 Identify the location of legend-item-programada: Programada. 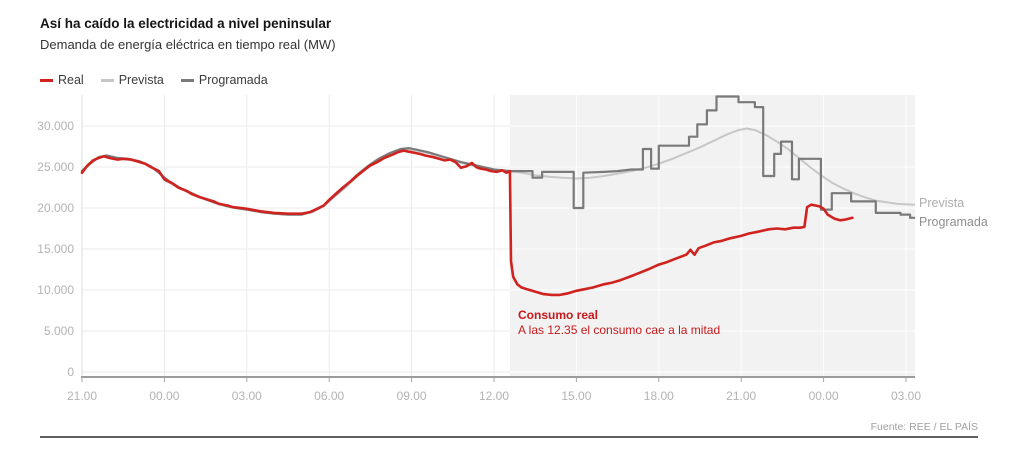
(224, 80).